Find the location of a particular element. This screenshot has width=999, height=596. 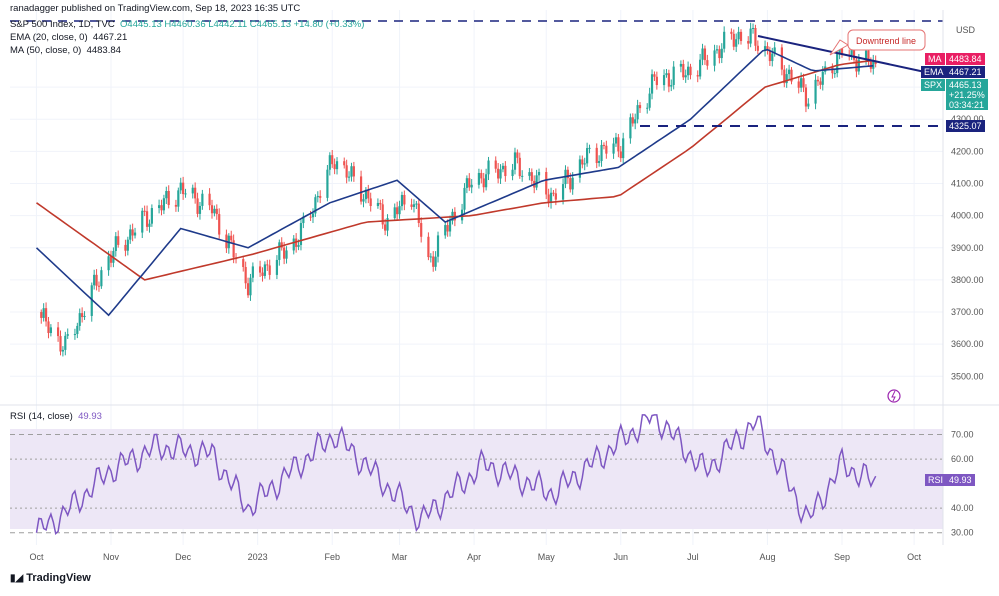

time-tick-label: Dec is located at coordinates (183, 557).